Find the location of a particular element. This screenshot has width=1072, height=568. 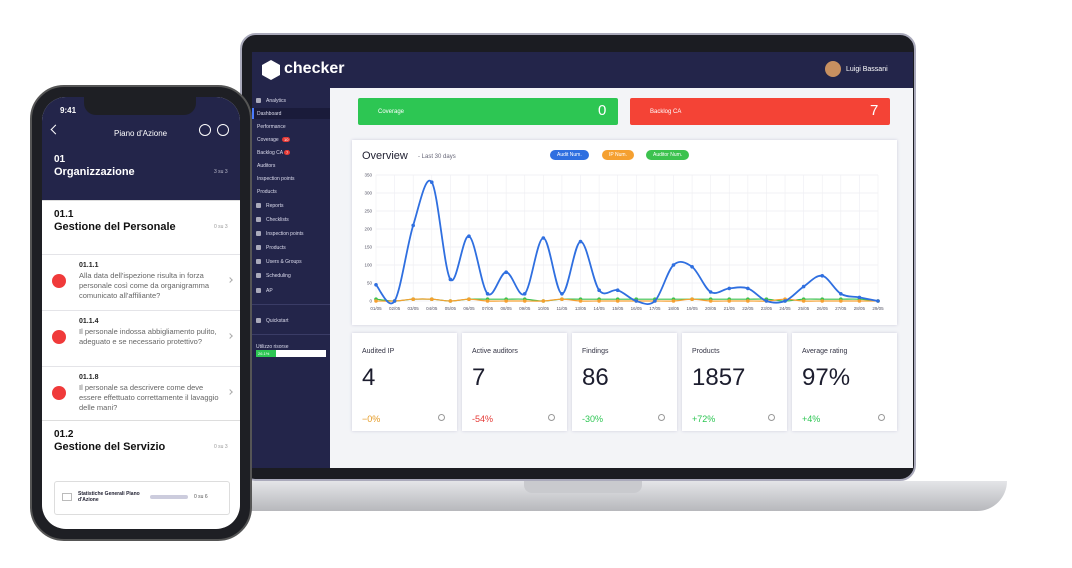

user-name: Luigi Bassani is located at coordinates (867, 69).